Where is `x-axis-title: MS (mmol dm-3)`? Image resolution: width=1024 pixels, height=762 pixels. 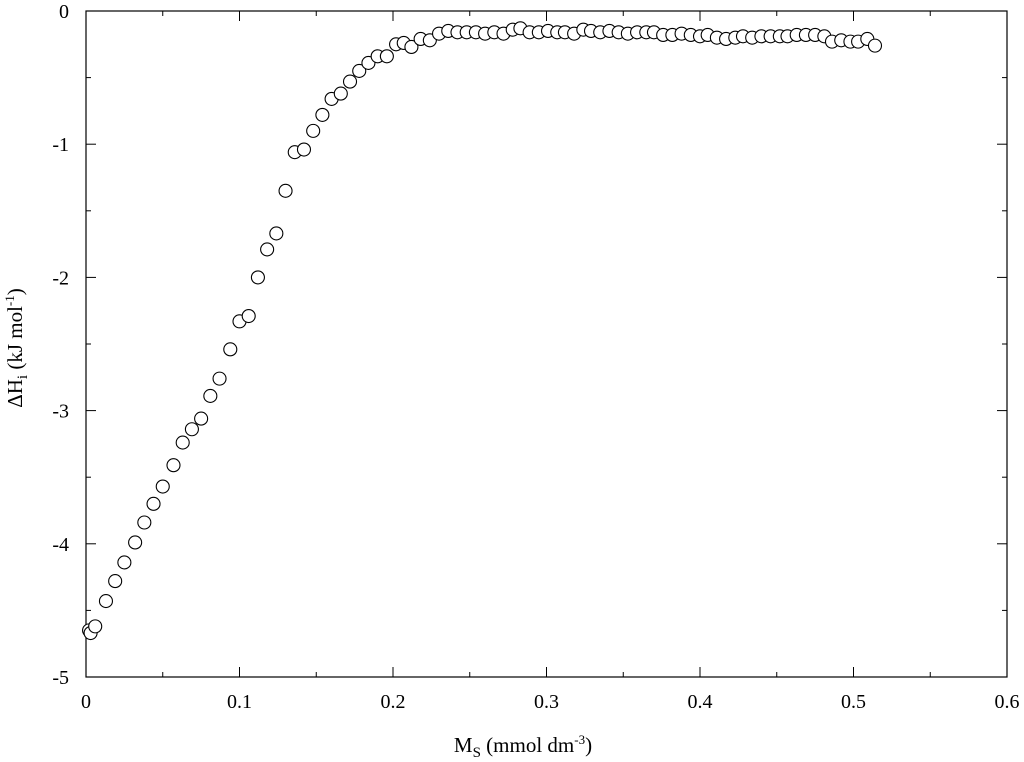 x-axis-title: MS (mmol dm-3) is located at coordinates (523, 746).